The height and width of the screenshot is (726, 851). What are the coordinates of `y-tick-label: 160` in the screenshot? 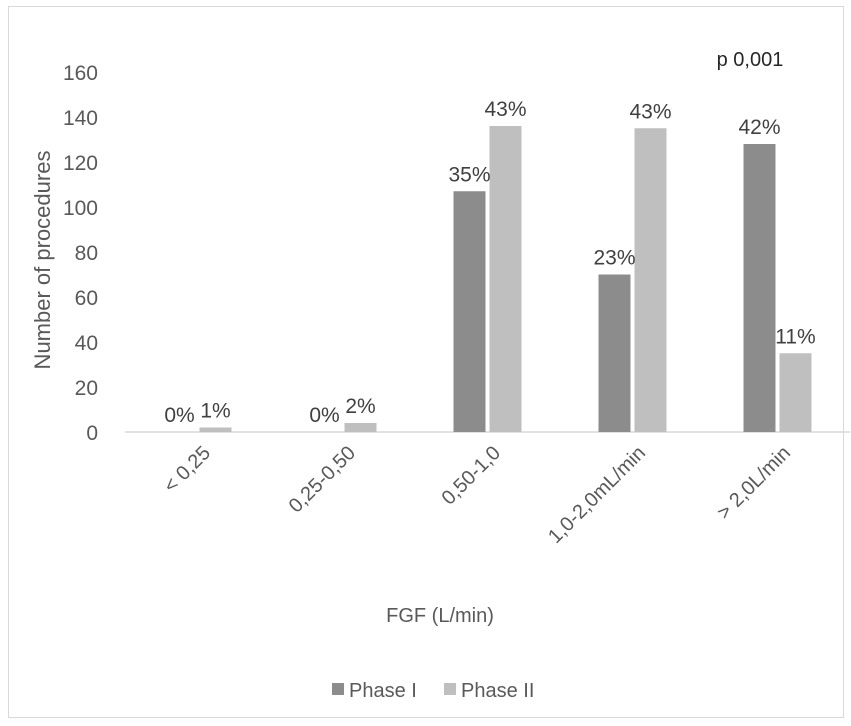 It's located at (80, 73).